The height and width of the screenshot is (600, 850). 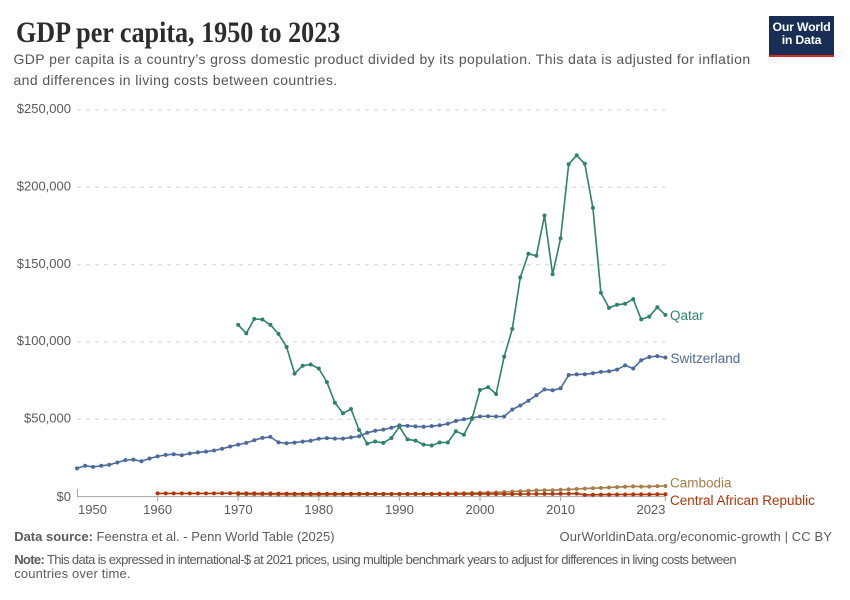 I want to click on svg-text: $200,000, so click(x=44, y=186).